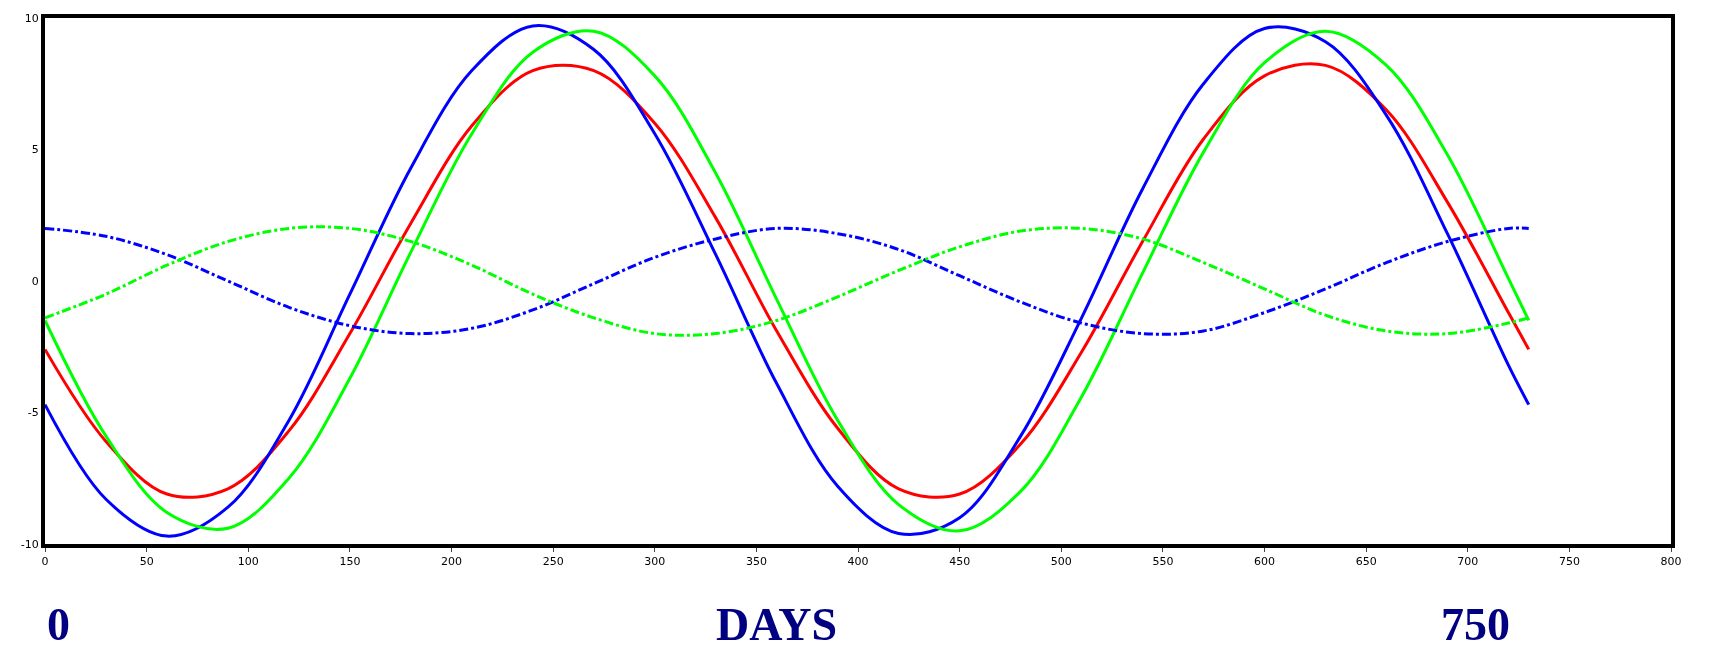 The image size is (1711, 669). What do you see at coordinates (350, 562) in the screenshot?
I see `x-tick-label: 150` at bounding box center [350, 562].